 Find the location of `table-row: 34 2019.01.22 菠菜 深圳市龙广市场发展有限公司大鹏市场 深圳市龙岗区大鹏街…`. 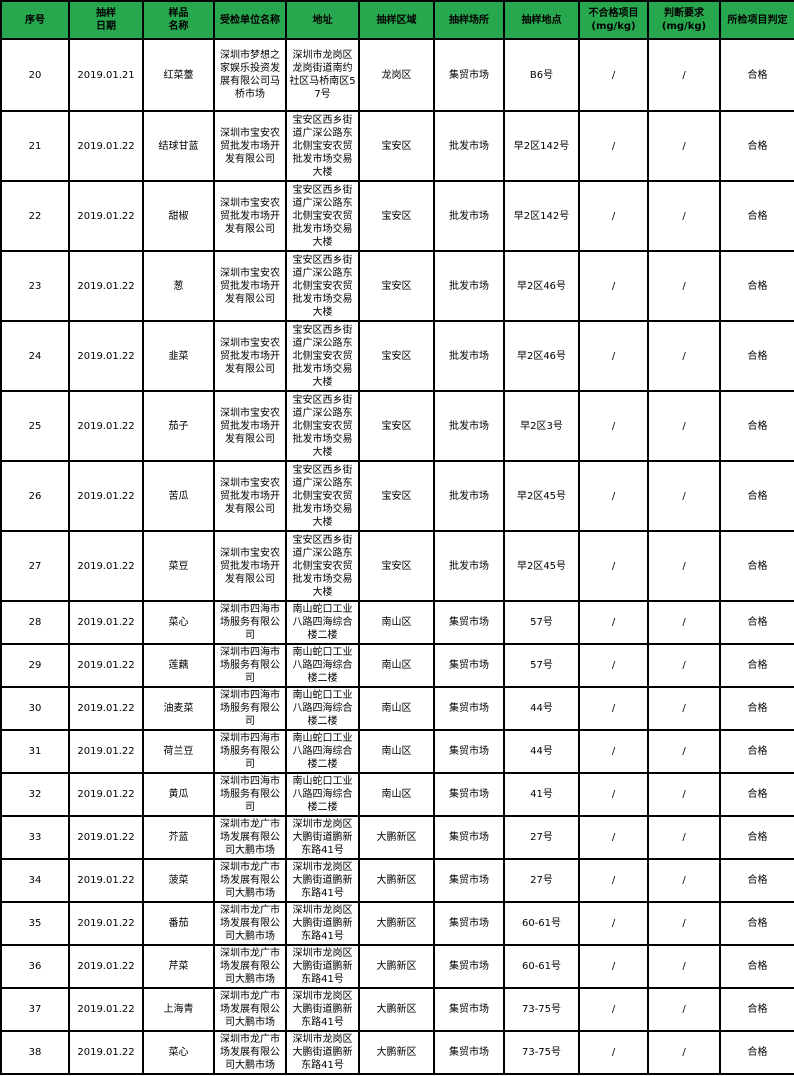

table-row: 34 2019.01.22 菠菜 深圳市龙广市场发展有限公司大鹏市场 深圳市龙岗区大鹏街… is located at coordinates (397, 880).